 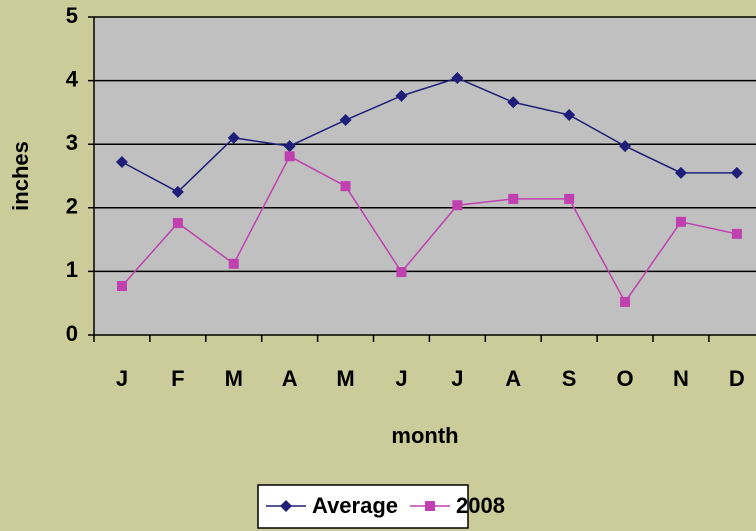 I want to click on x-tick-label: S, so click(x=569, y=378).